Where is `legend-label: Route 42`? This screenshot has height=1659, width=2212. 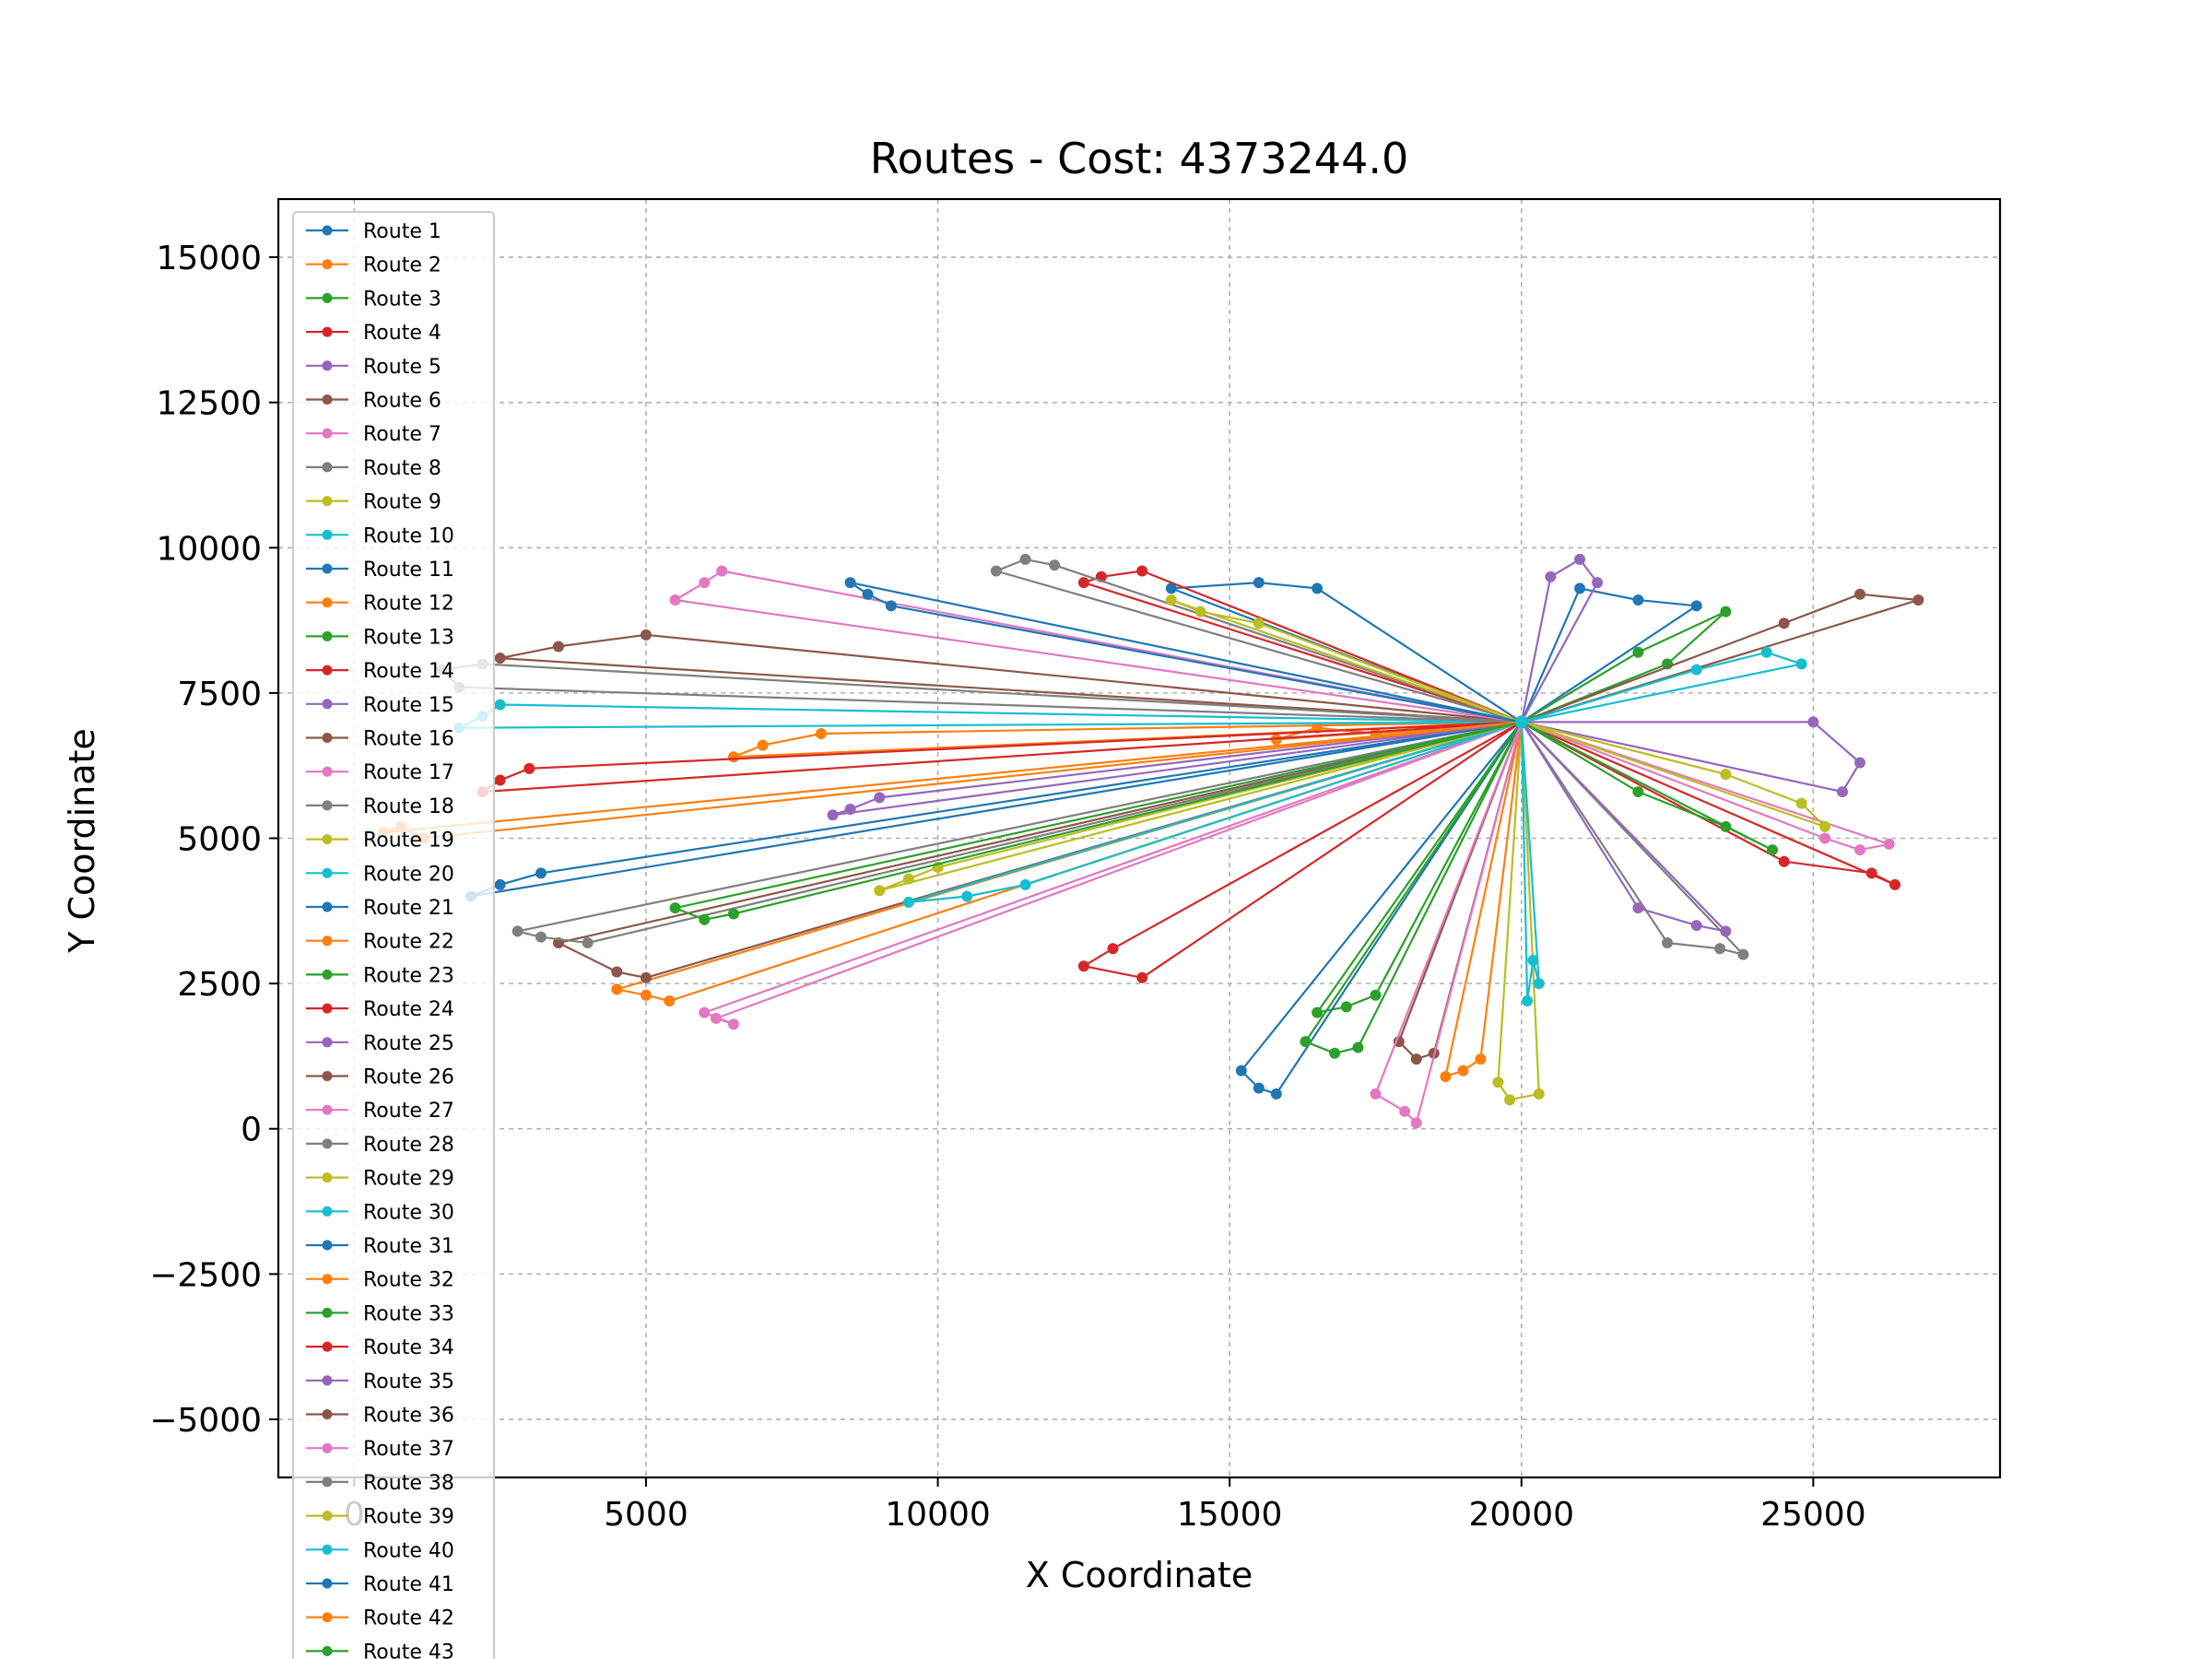 legend-label: Route 42 is located at coordinates (408, 1618).